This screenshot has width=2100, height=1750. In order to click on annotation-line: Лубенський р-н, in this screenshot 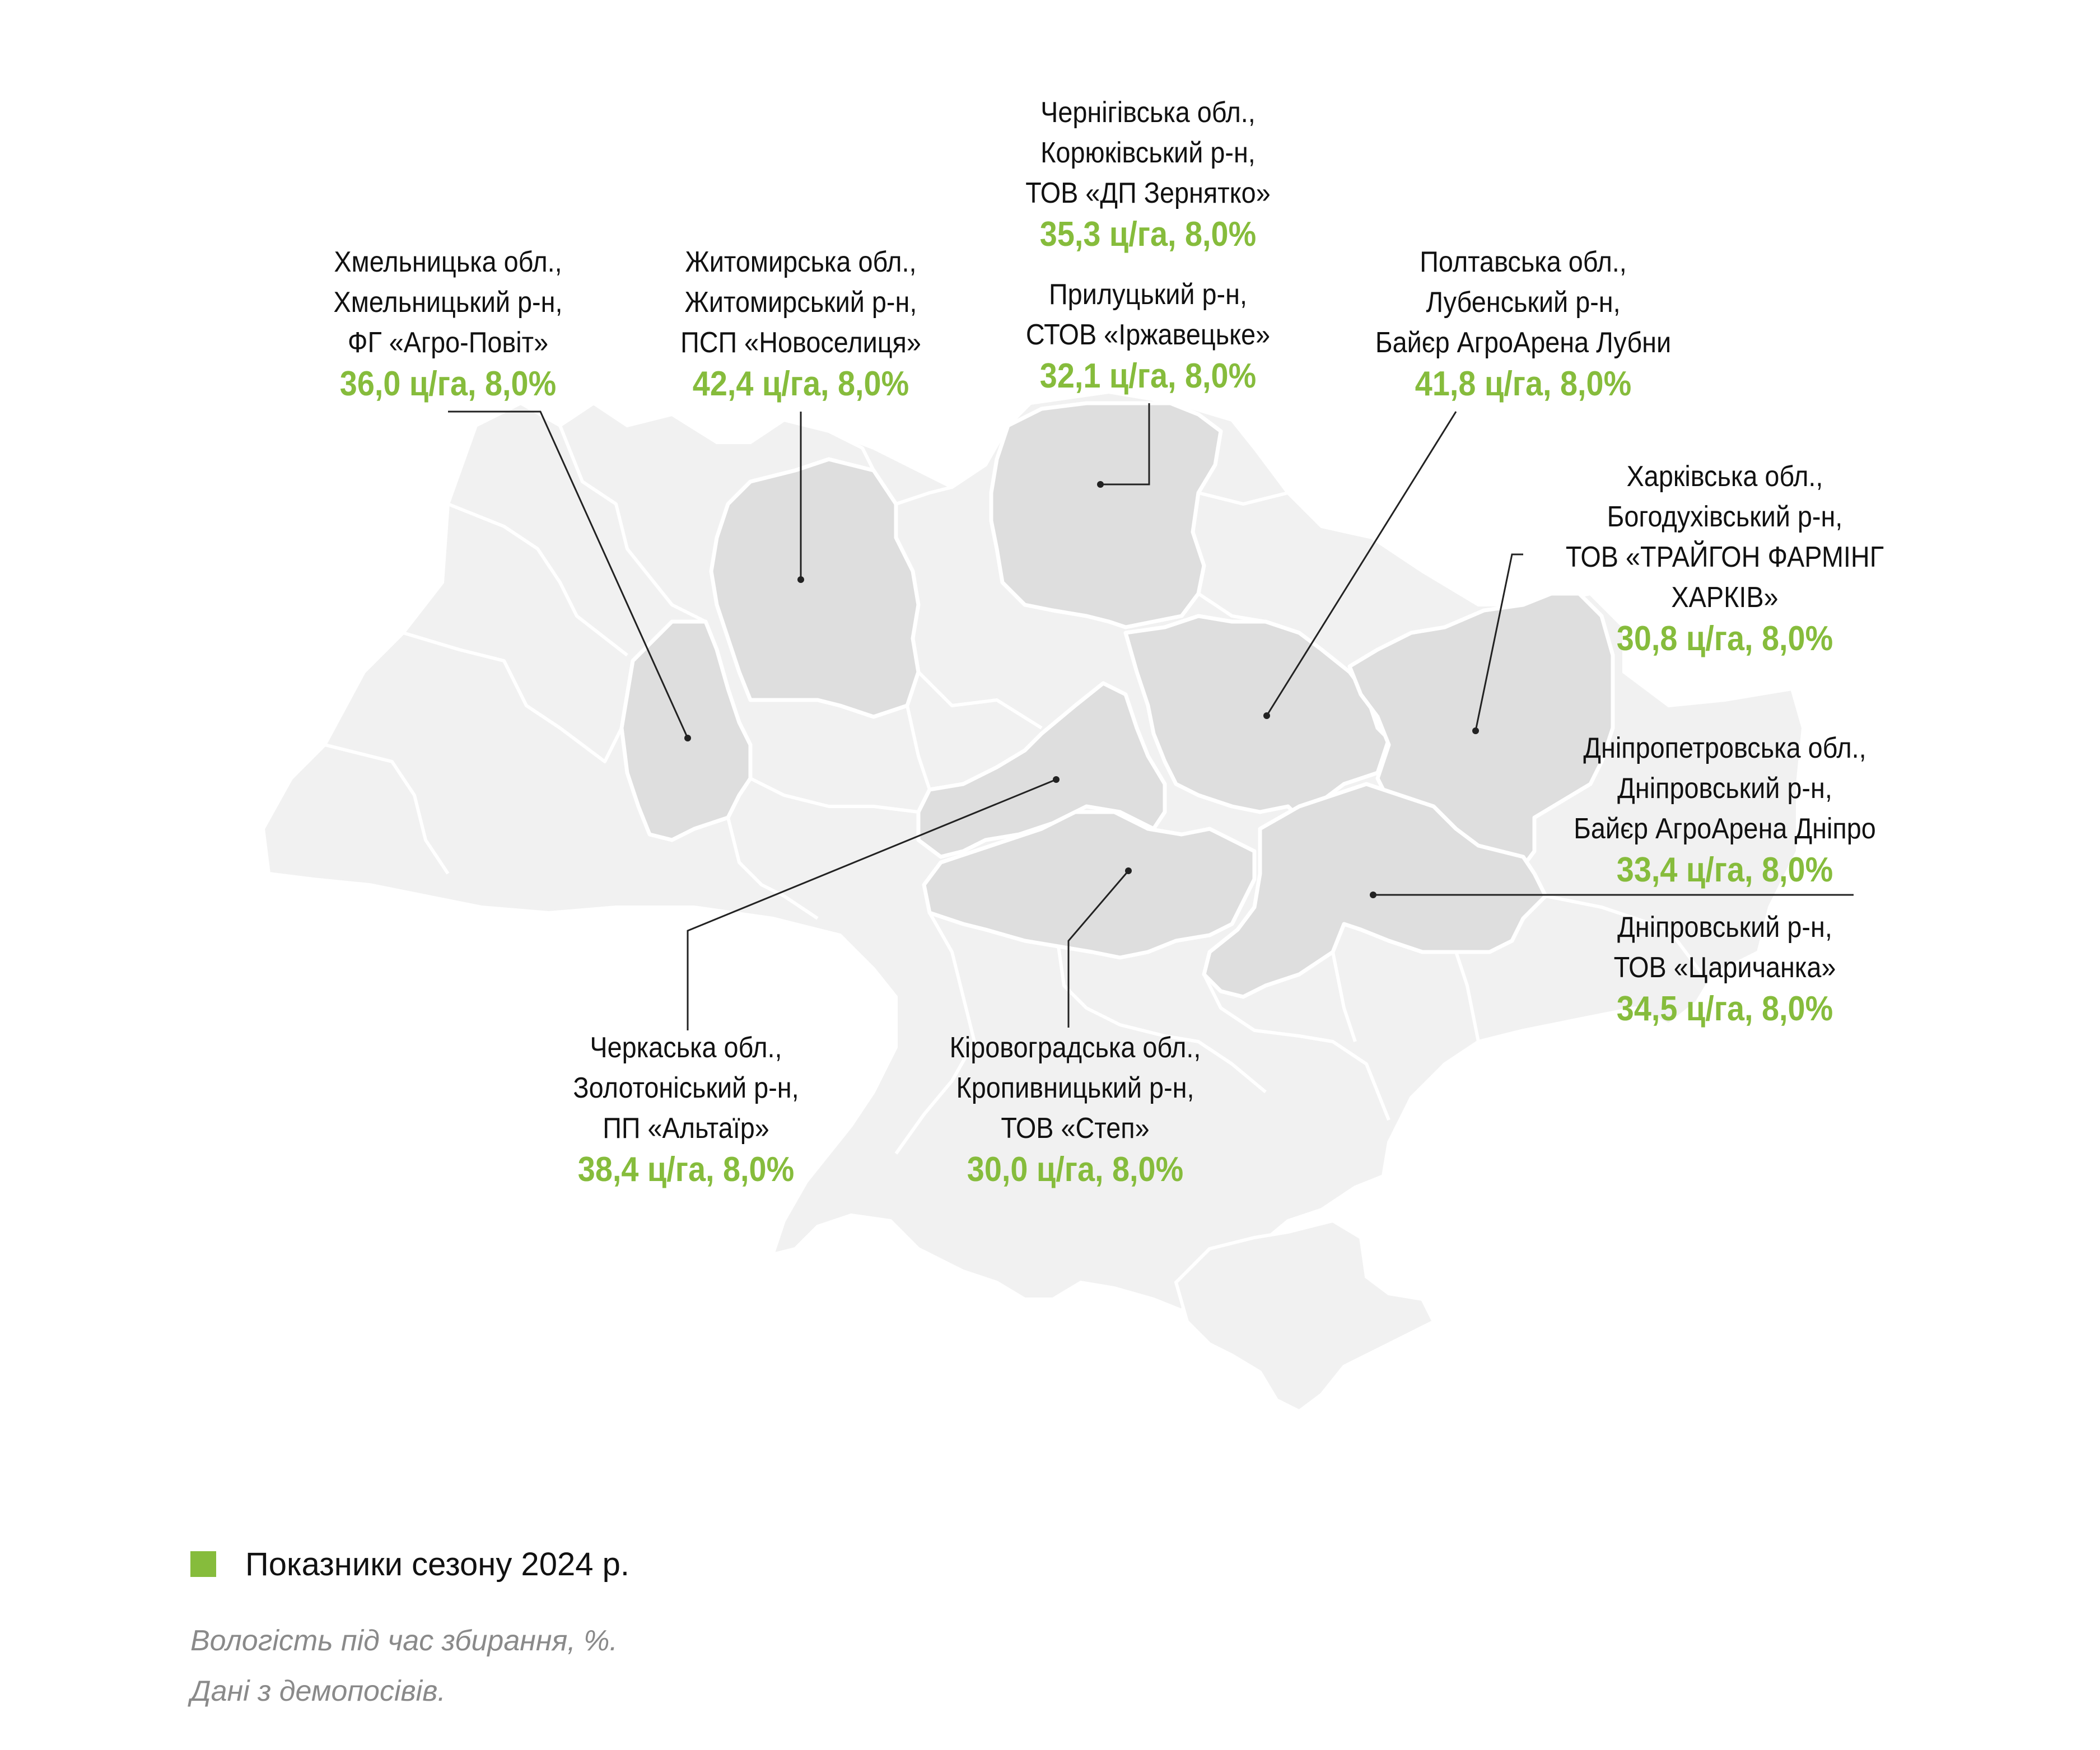, I will do `click(1523, 303)`.